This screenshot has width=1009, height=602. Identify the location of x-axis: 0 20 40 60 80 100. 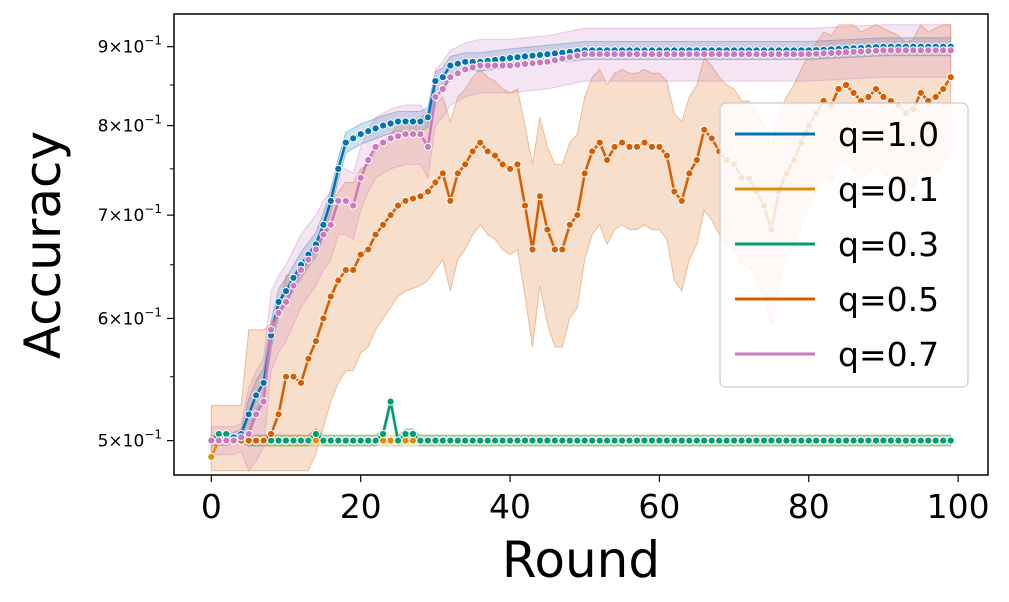
(595, 500).